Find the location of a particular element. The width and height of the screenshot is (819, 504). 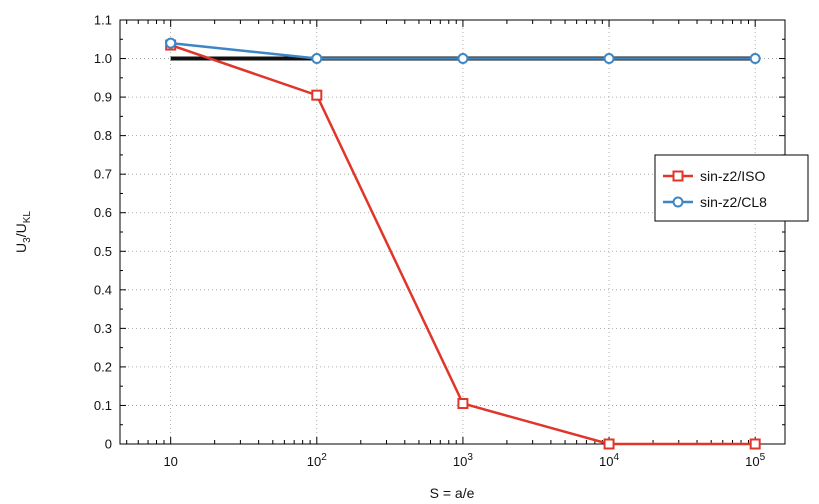

x-axis-label: S = a/e is located at coordinates (452, 493).